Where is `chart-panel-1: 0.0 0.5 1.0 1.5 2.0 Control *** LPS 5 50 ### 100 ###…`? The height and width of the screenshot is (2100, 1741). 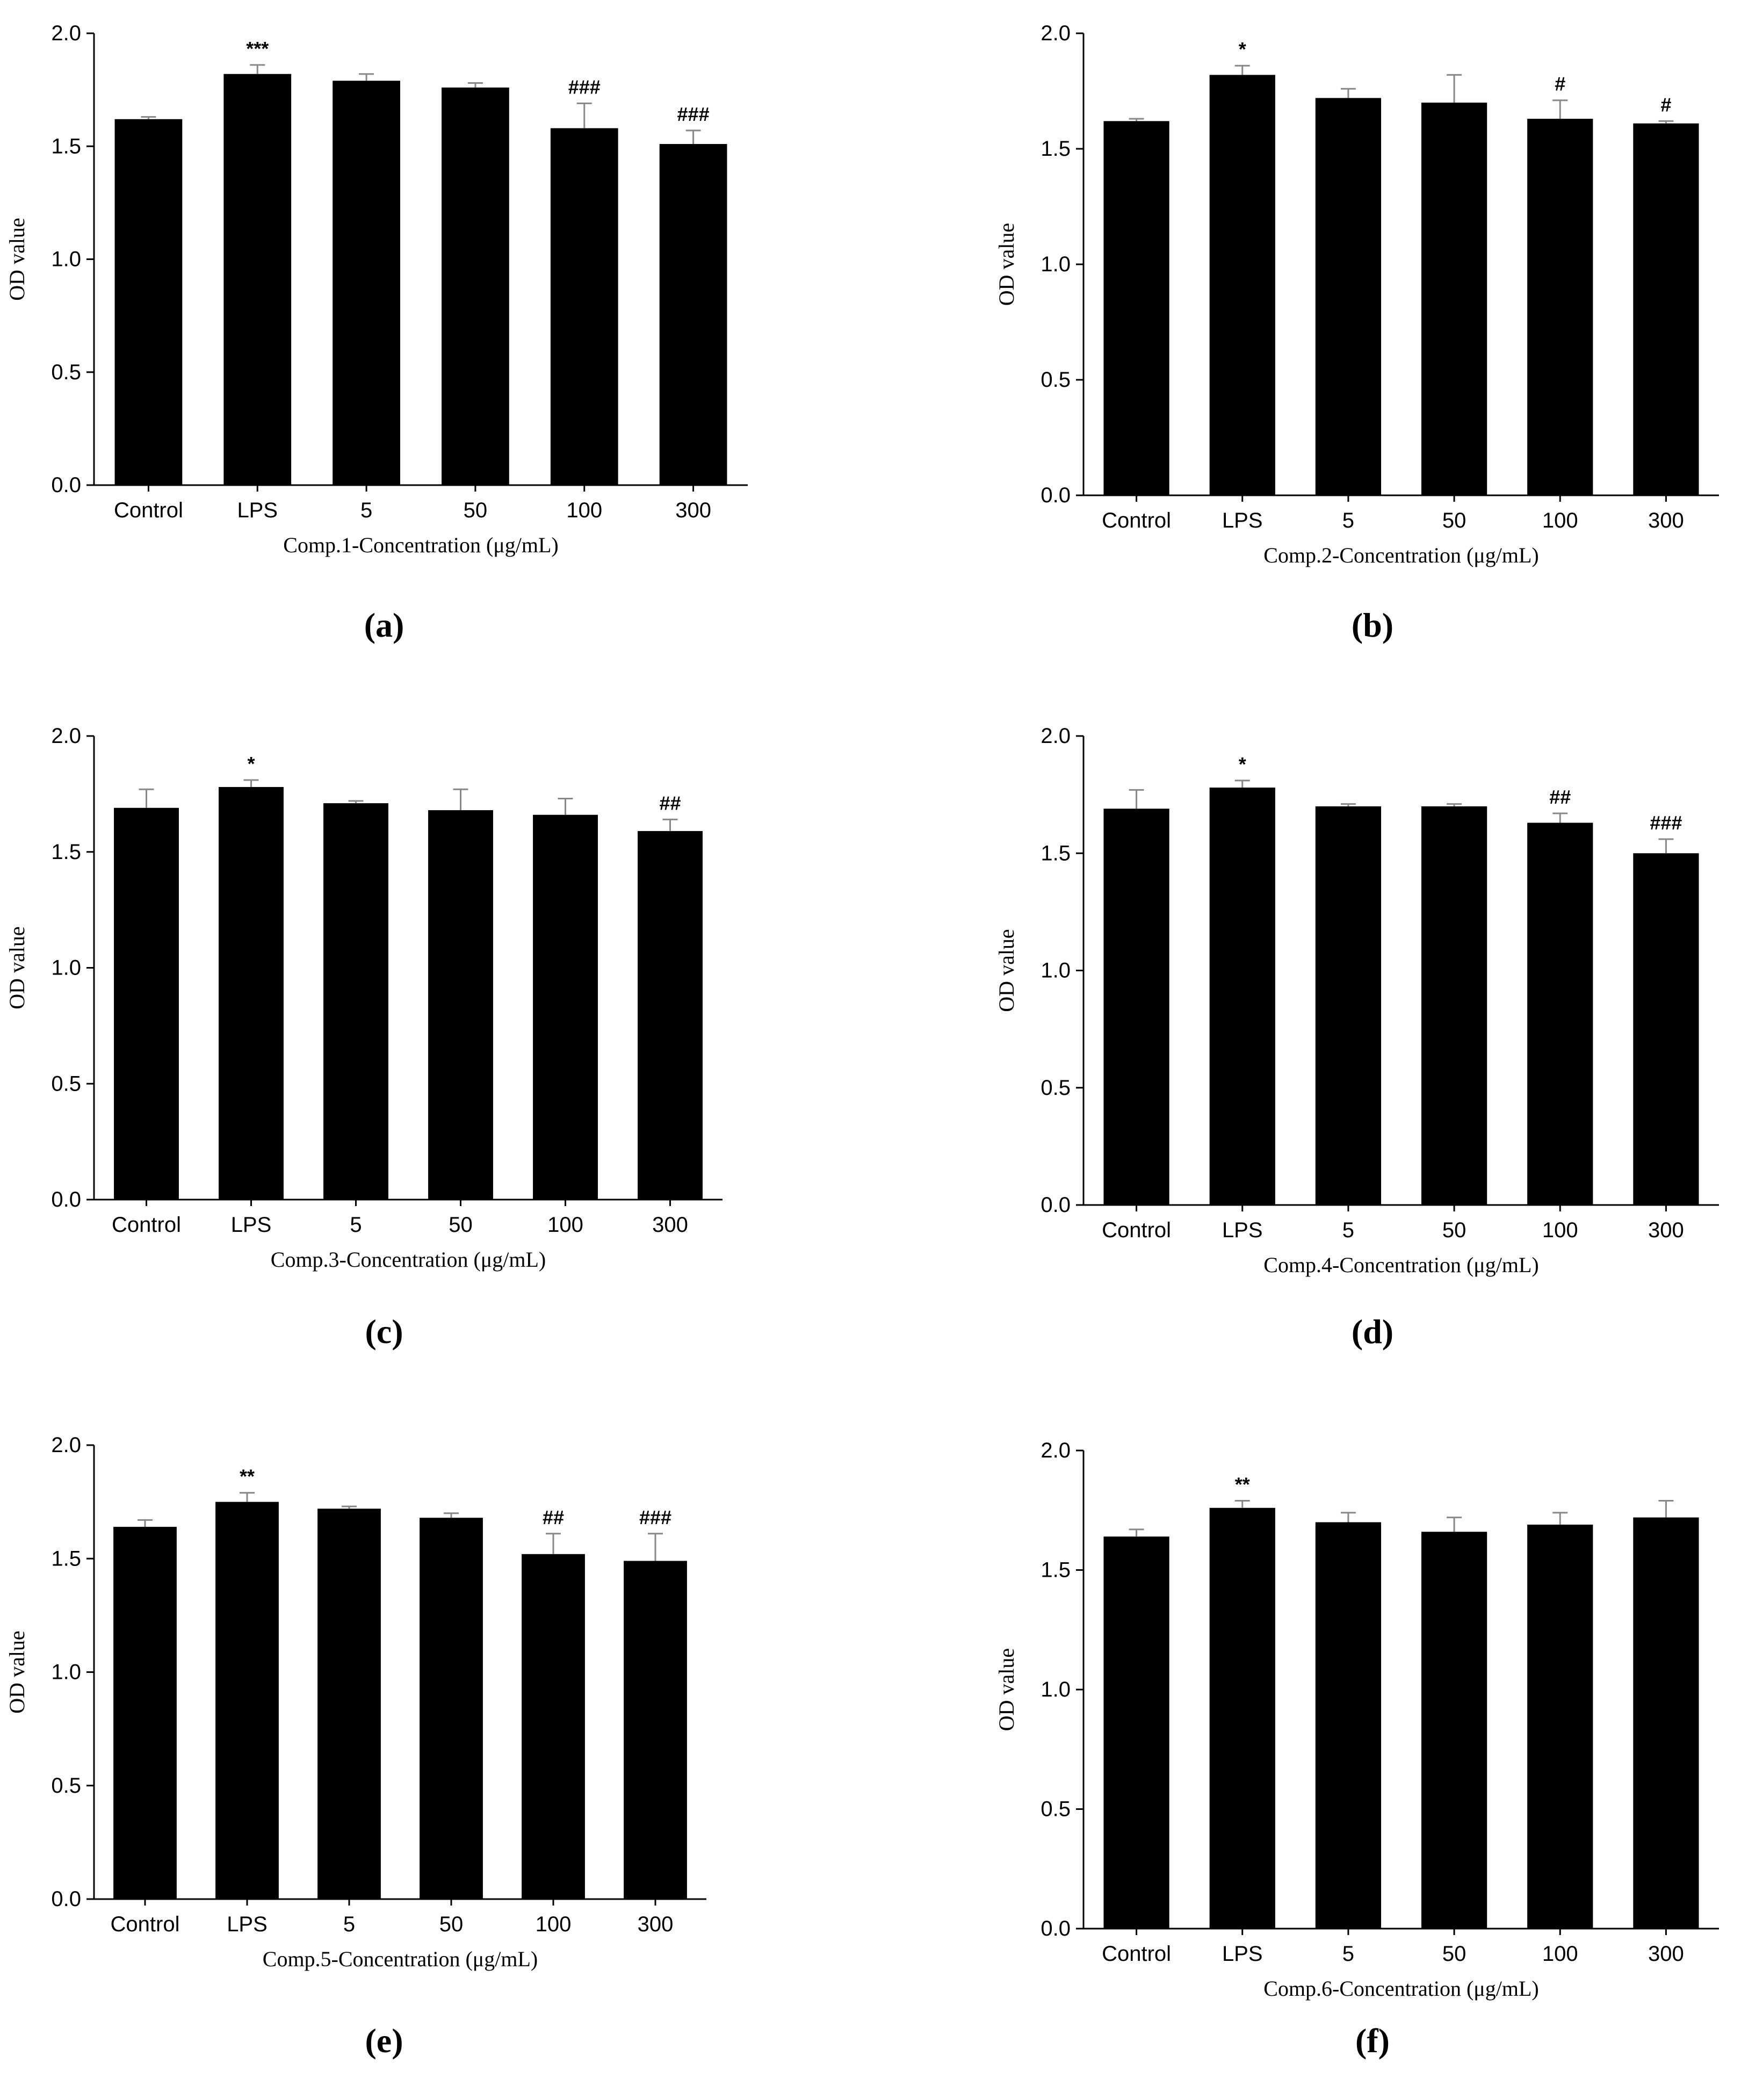 chart-panel-1: 0.0 0.5 1.0 1.5 2.0 Control *** LPS 5 50 ### 100 ###… is located at coordinates (376, 332).